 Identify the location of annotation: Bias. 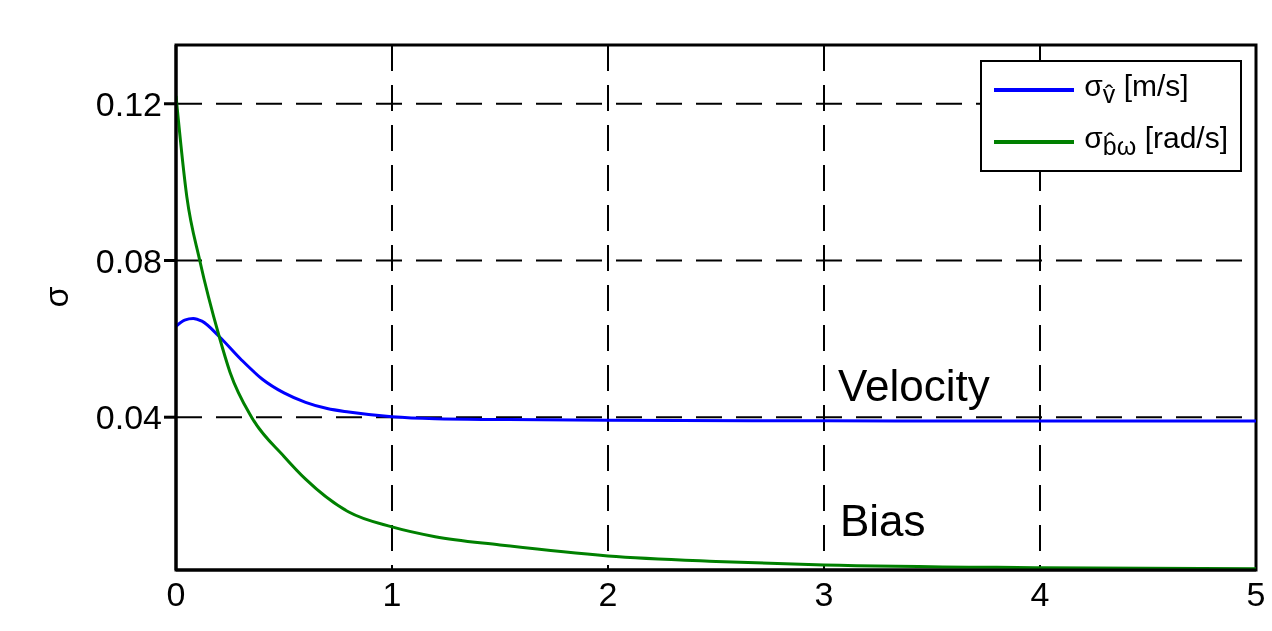
(883, 520).